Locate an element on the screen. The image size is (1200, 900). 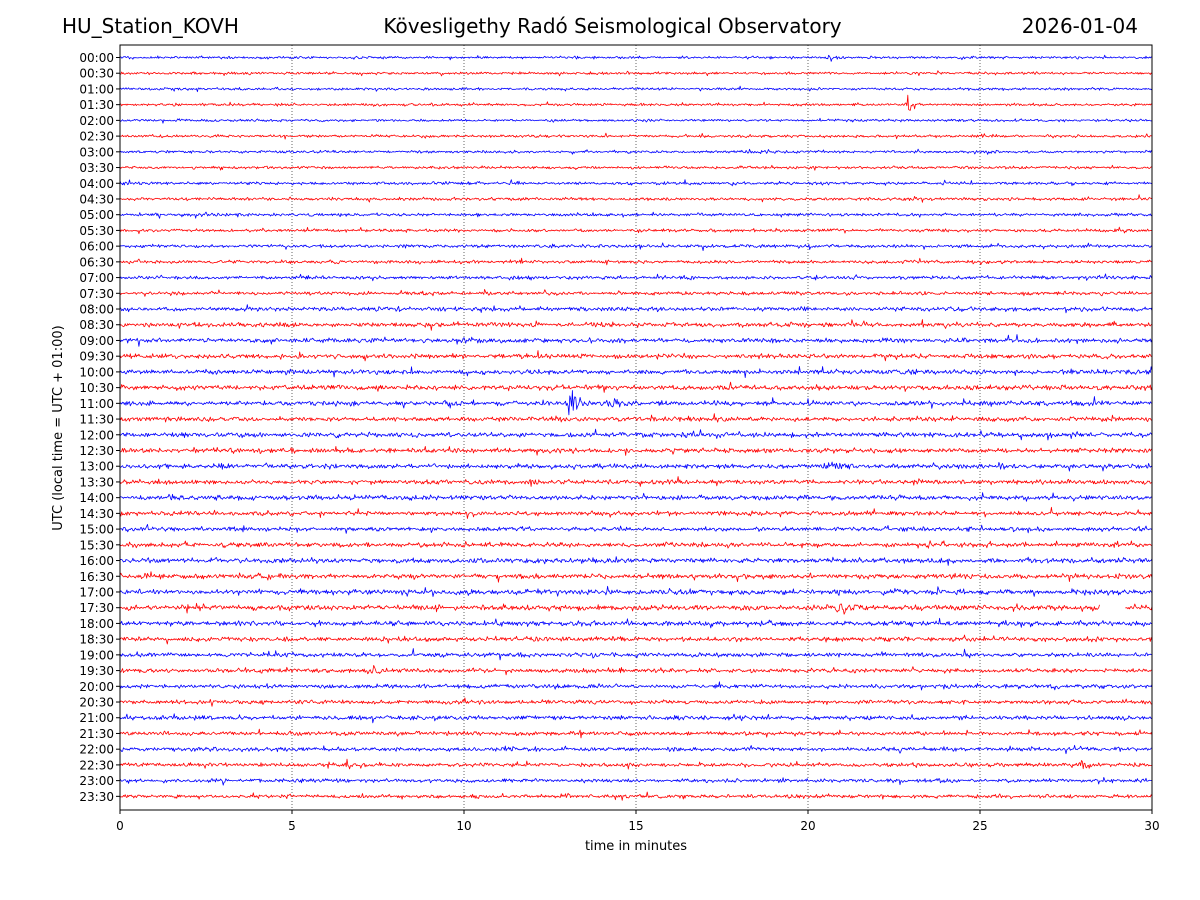
y-tick-label: 02:00 is located at coordinates (96, 121).